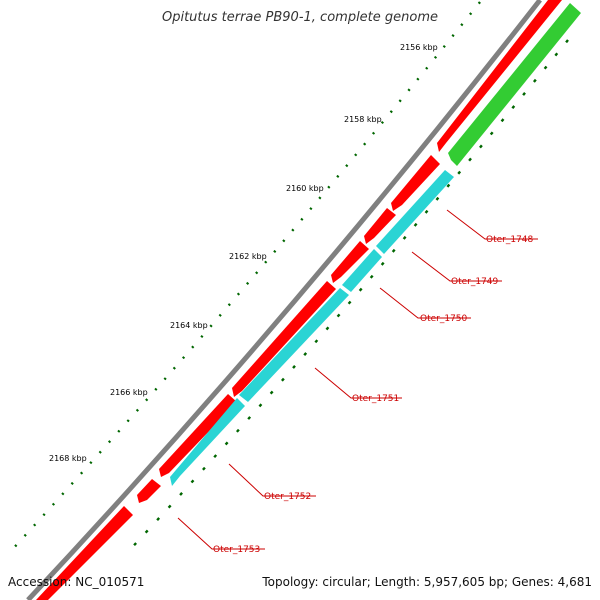  What do you see at coordinates (300, 17) in the screenshot?
I see `map-title: Opitutus terrae PB90-1, complete genome` at bounding box center [300, 17].